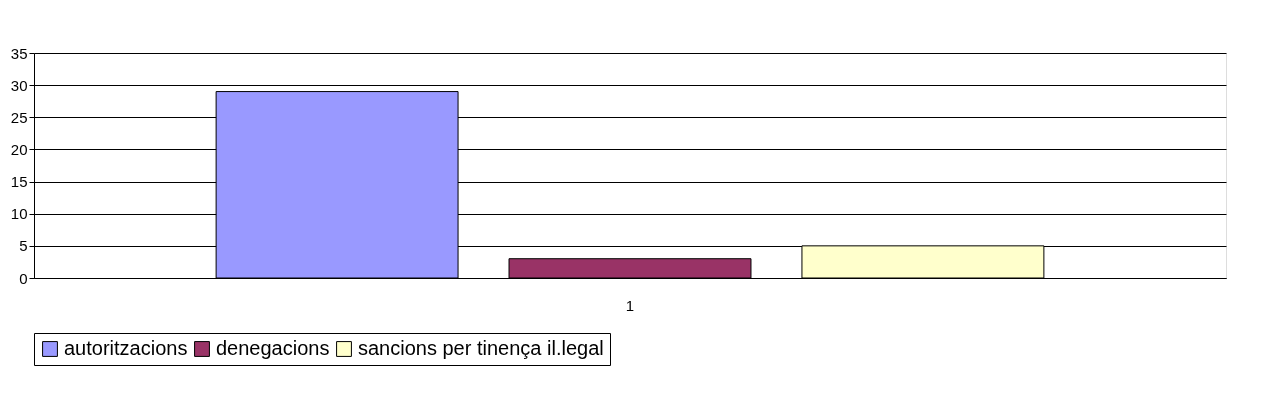 The width and height of the screenshot is (1288, 407). What do you see at coordinates (19, 53) in the screenshot?
I see `y-tick-label: 35` at bounding box center [19, 53].